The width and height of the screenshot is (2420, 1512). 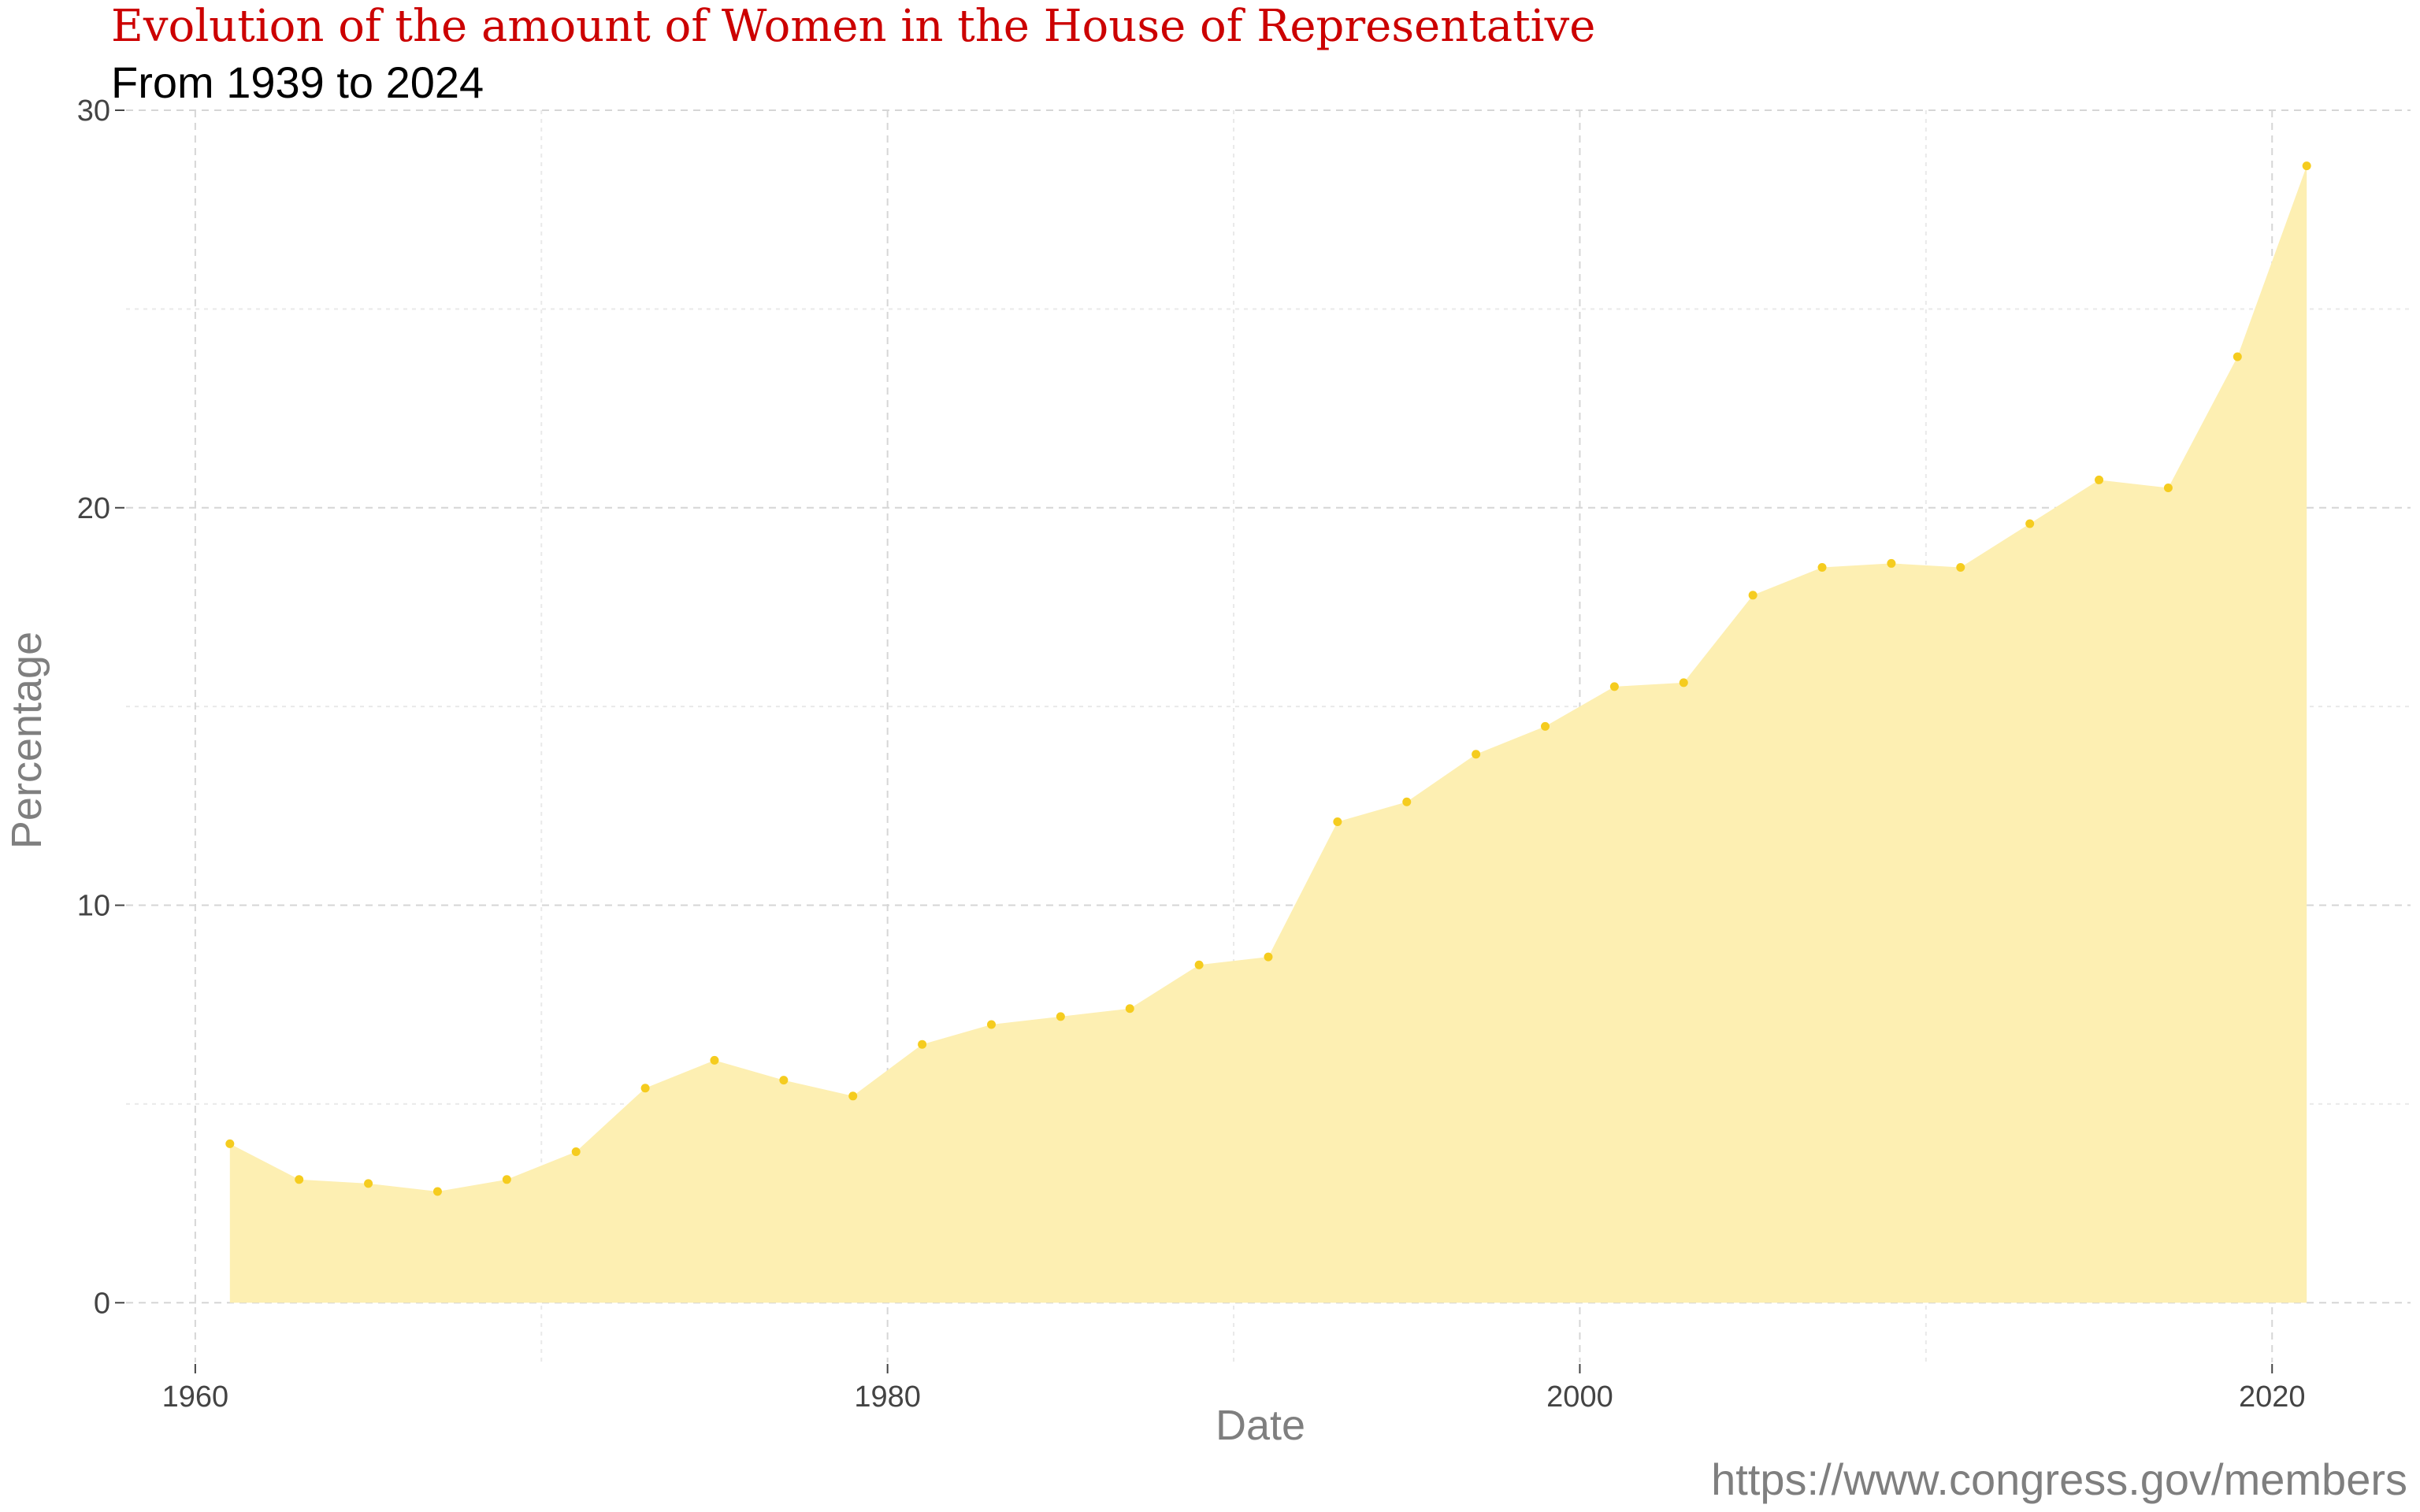 What do you see at coordinates (297, 82) in the screenshot?
I see `chart-subtitle: From 1939 to 2024` at bounding box center [297, 82].